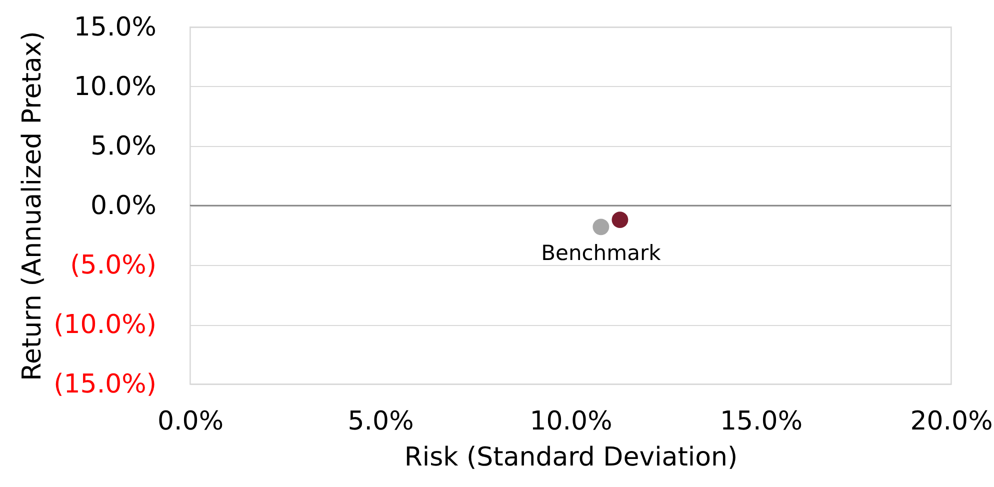 This screenshot has height=487, width=994. I want to click on series-label: Benchmark, so click(601, 252).